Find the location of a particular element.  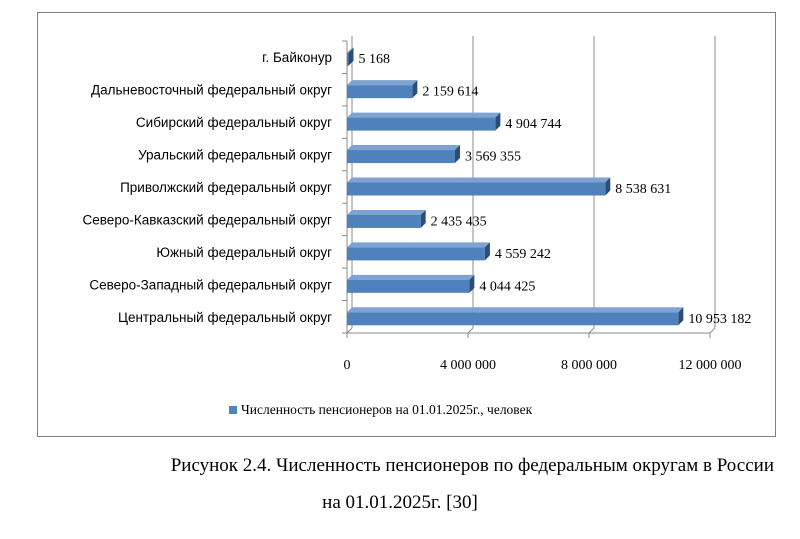

category-label: г. Байконур is located at coordinates (297, 57).